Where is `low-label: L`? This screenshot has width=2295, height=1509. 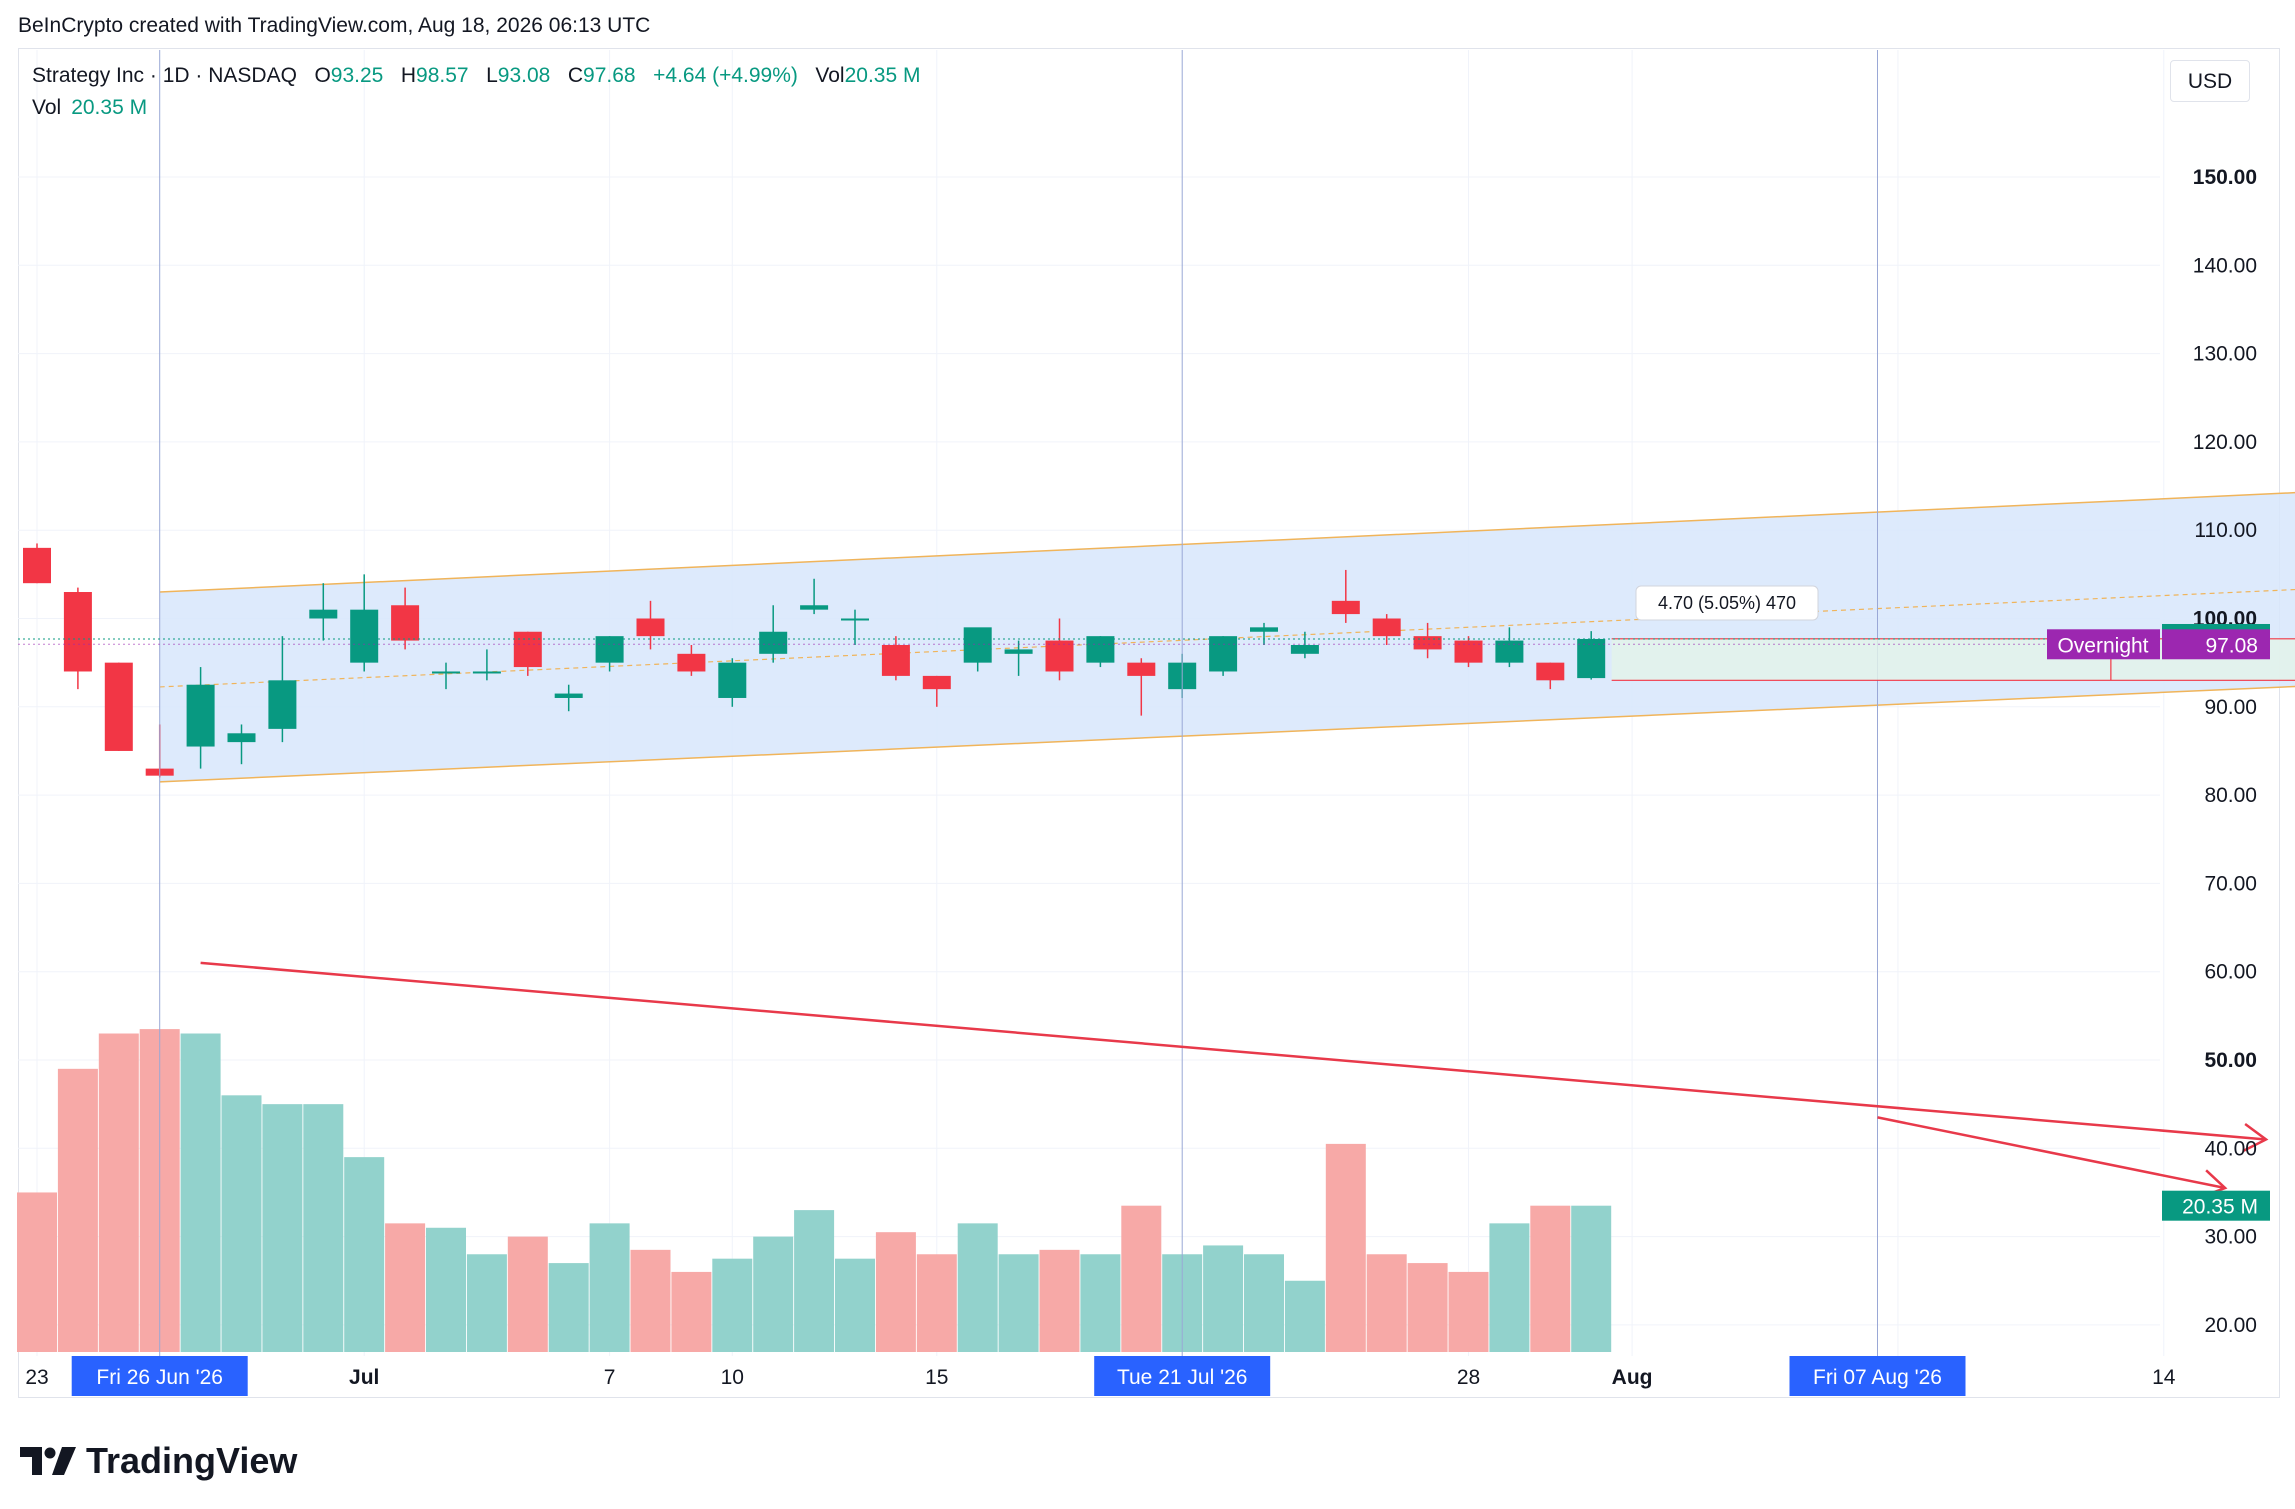 low-label: L is located at coordinates (492, 75).